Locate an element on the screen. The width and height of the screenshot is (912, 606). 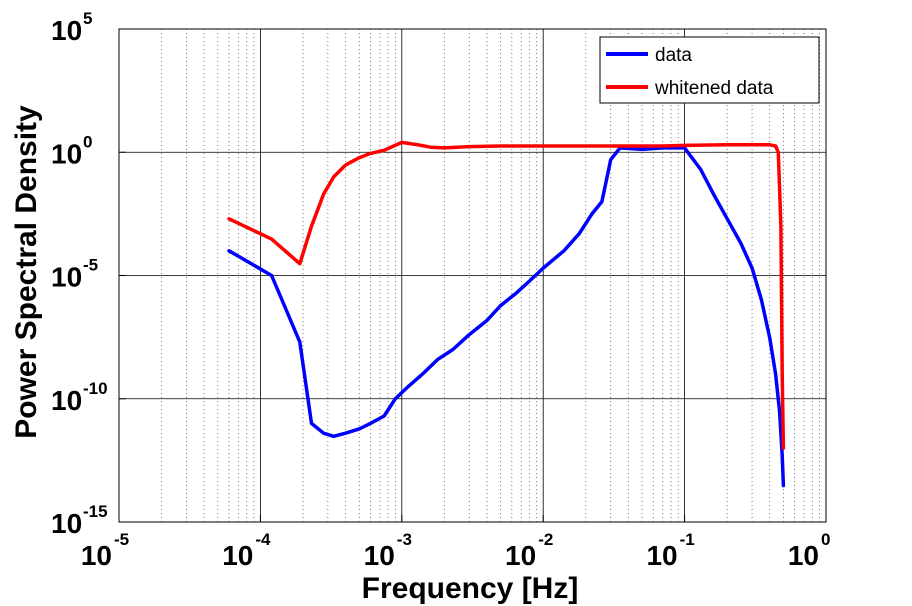
y-tick-label: 10 -15 is located at coordinates (79, 520).